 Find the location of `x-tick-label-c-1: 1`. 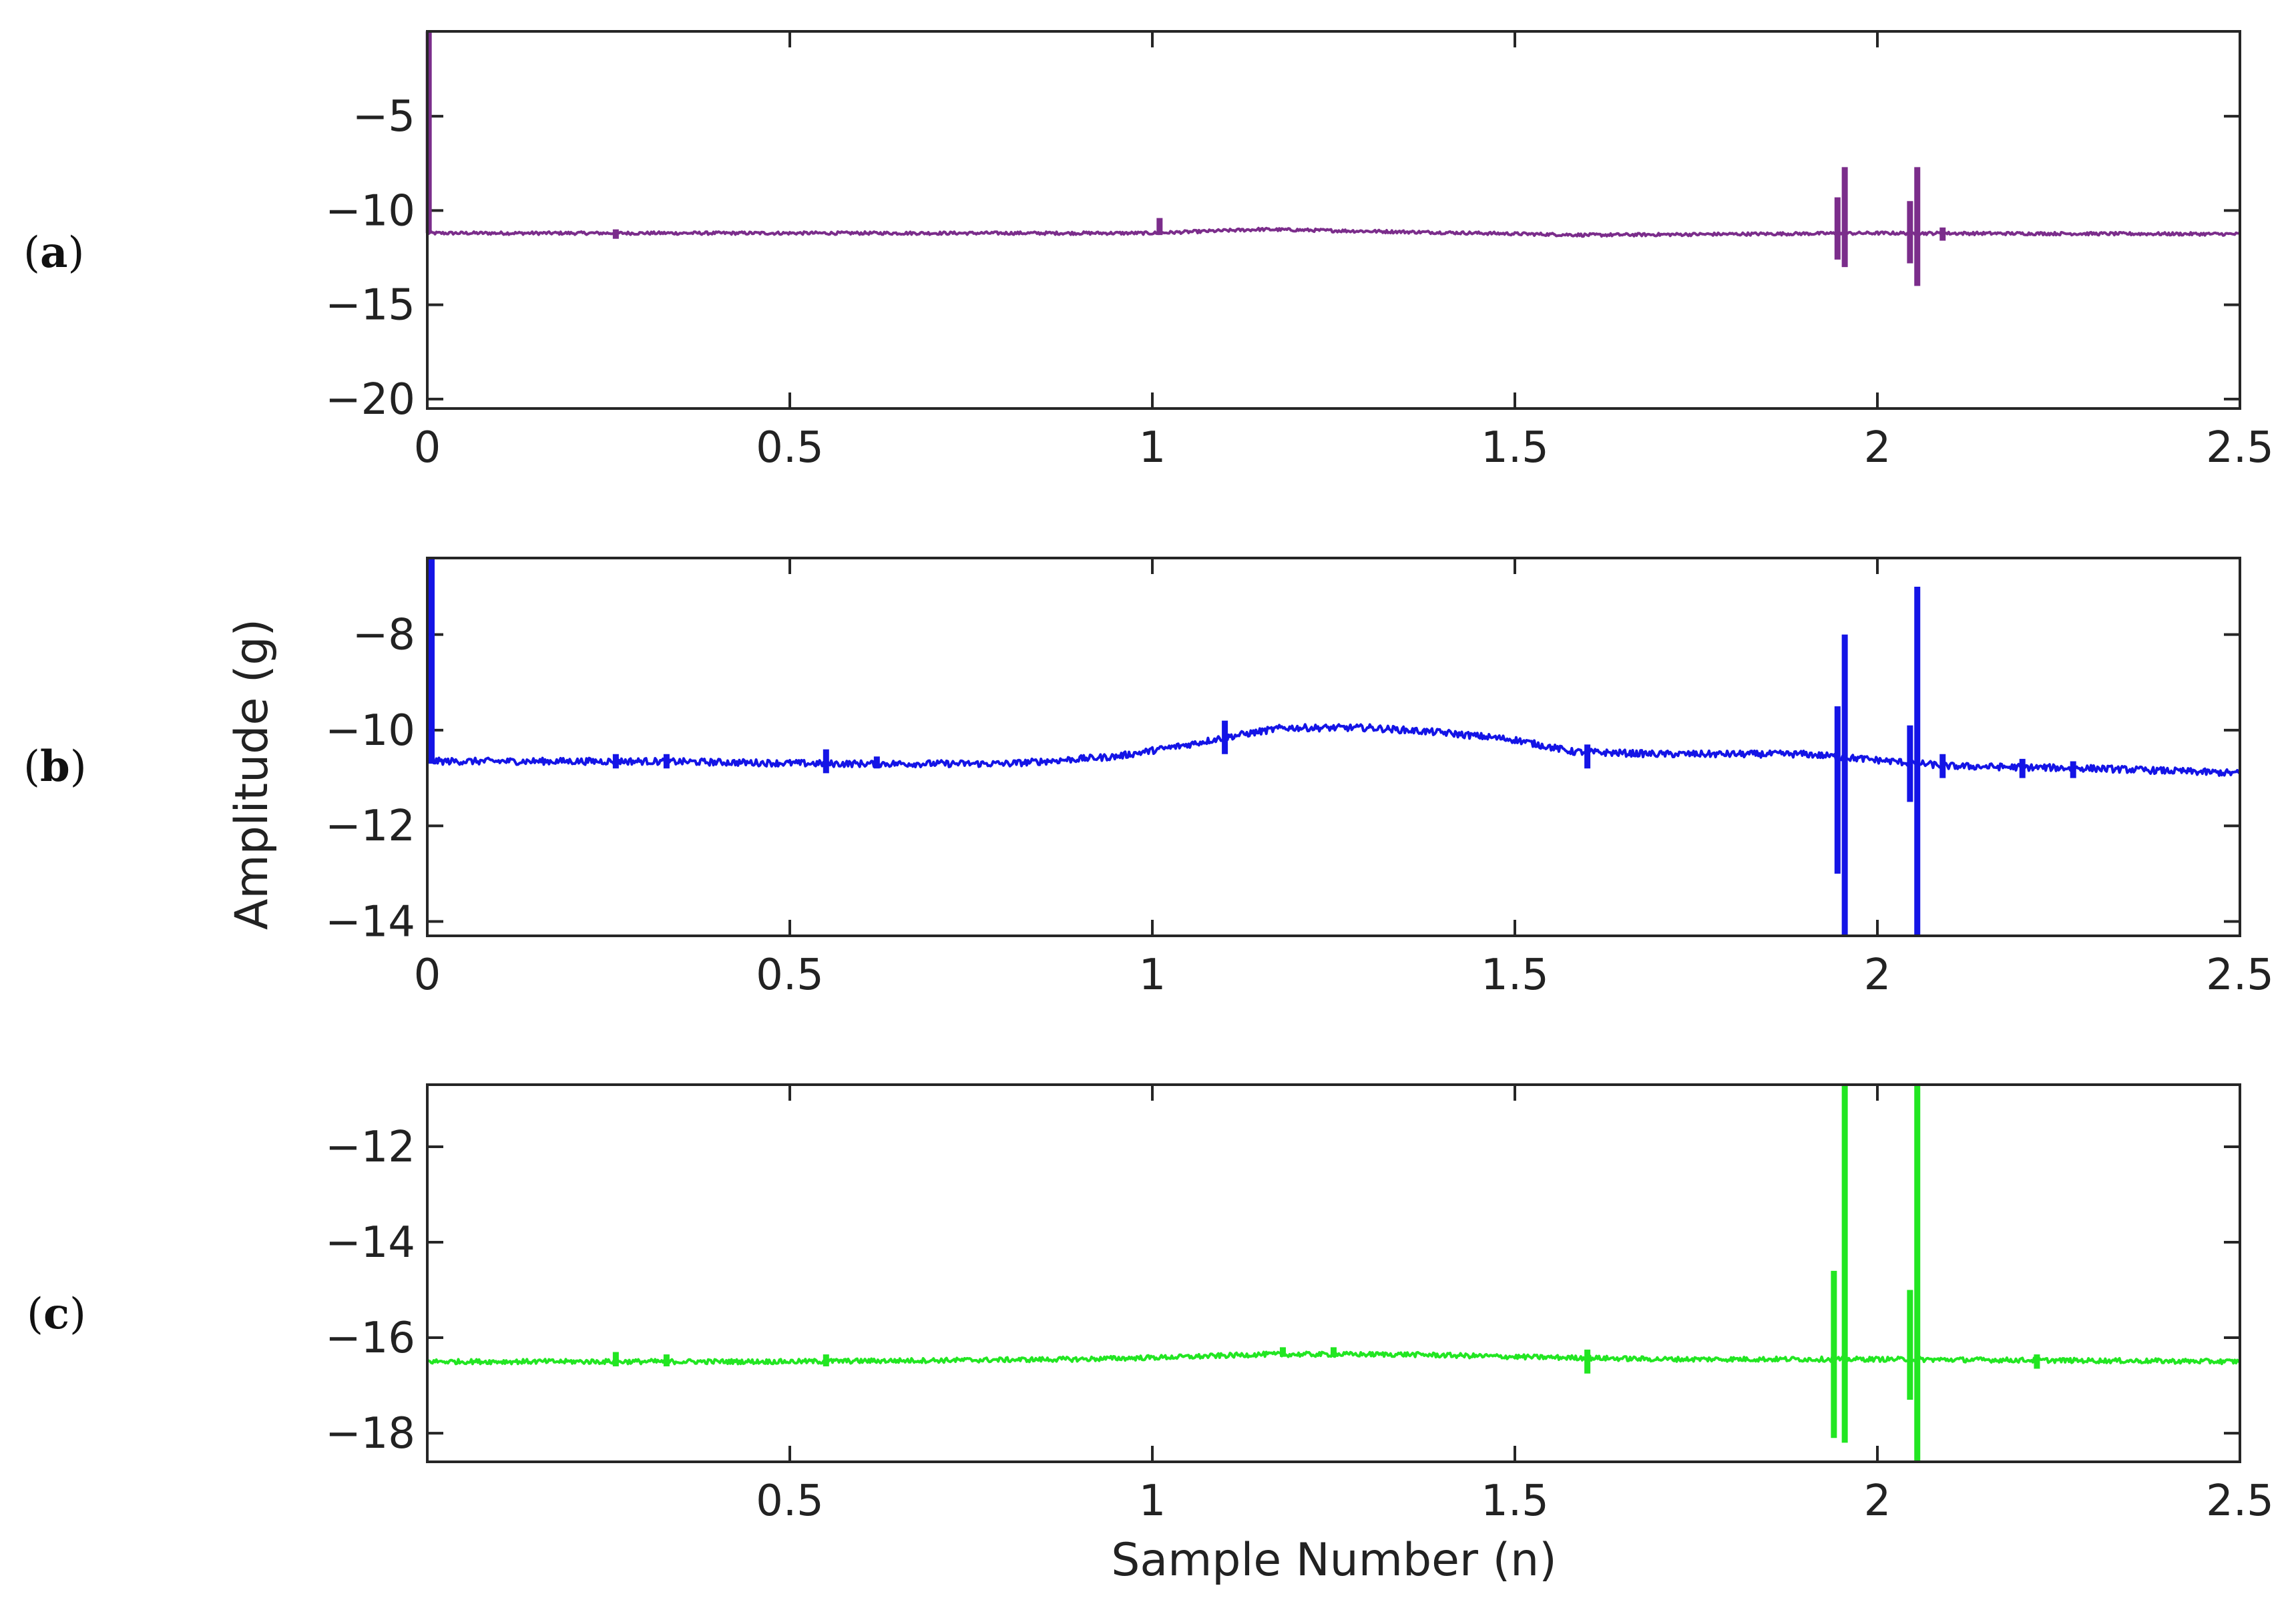

x-tick-label-c-1: 1 is located at coordinates (1152, 1501).